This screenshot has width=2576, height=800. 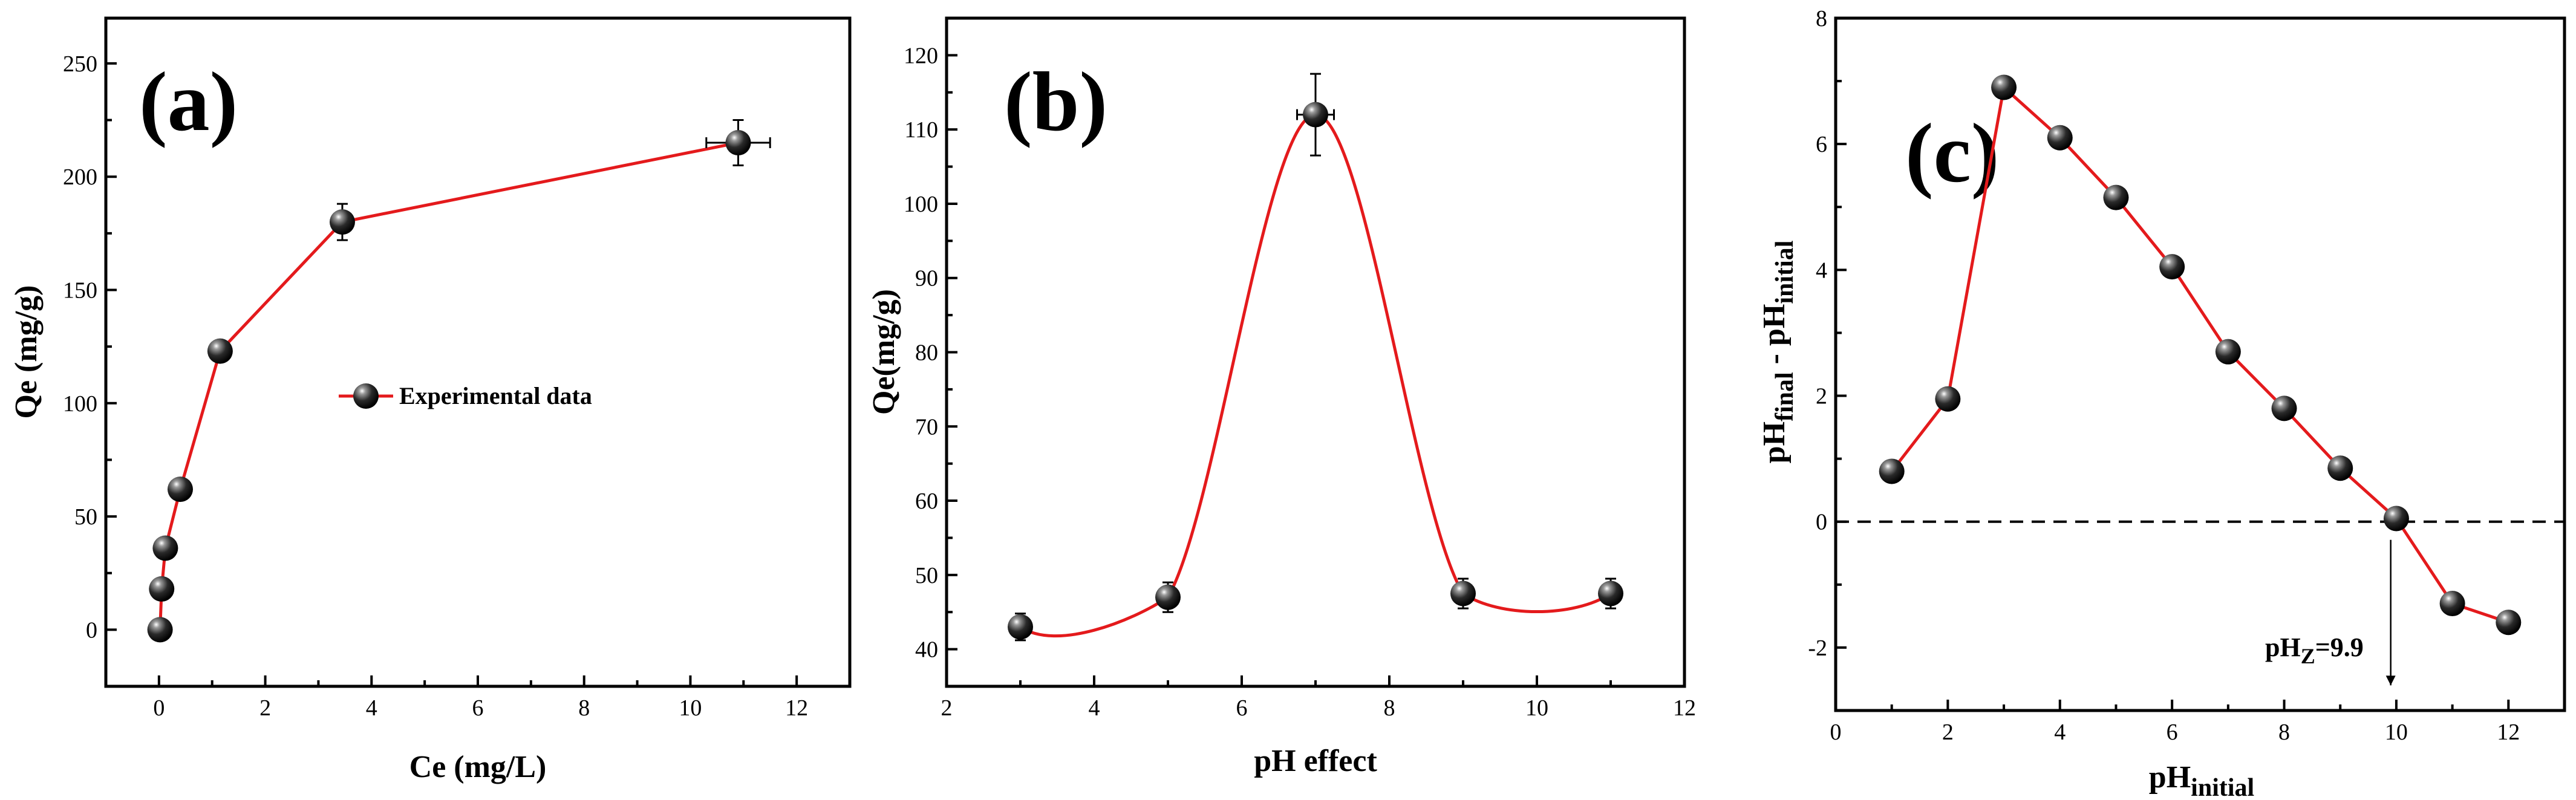 What do you see at coordinates (926, 427) in the screenshot?
I see `chart-b-y-tick-label: 70` at bounding box center [926, 427].